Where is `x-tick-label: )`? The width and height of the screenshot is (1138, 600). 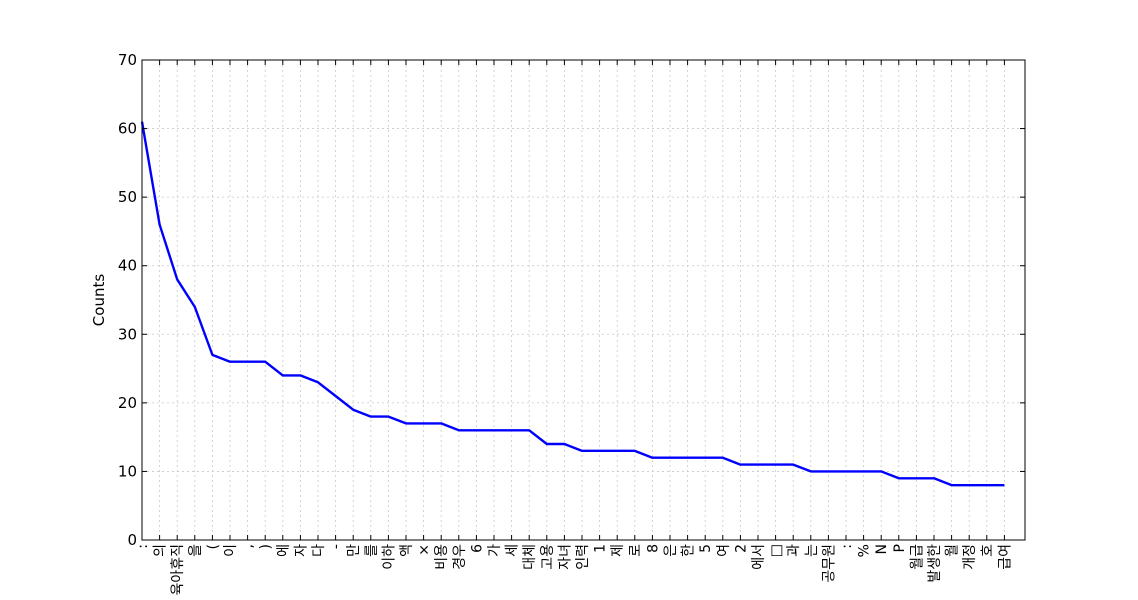
x-tick-label: ) is located at coordinates (266, 546).